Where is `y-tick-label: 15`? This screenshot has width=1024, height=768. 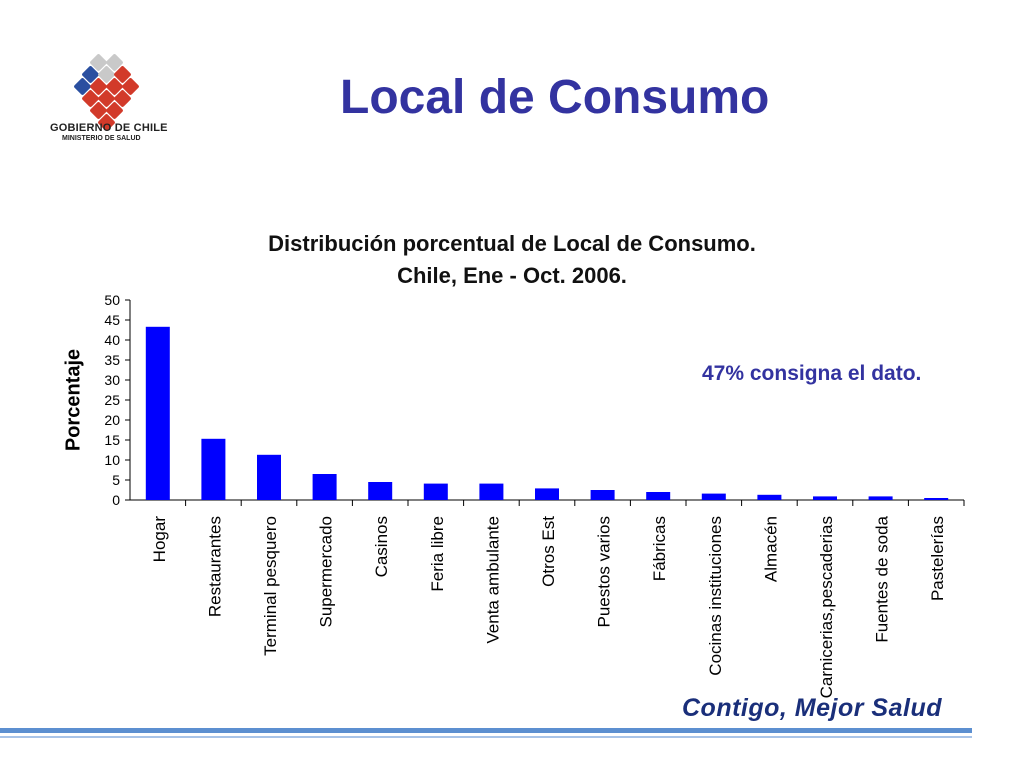 y-tick-label: 15 is located at coordinates (112, 440).